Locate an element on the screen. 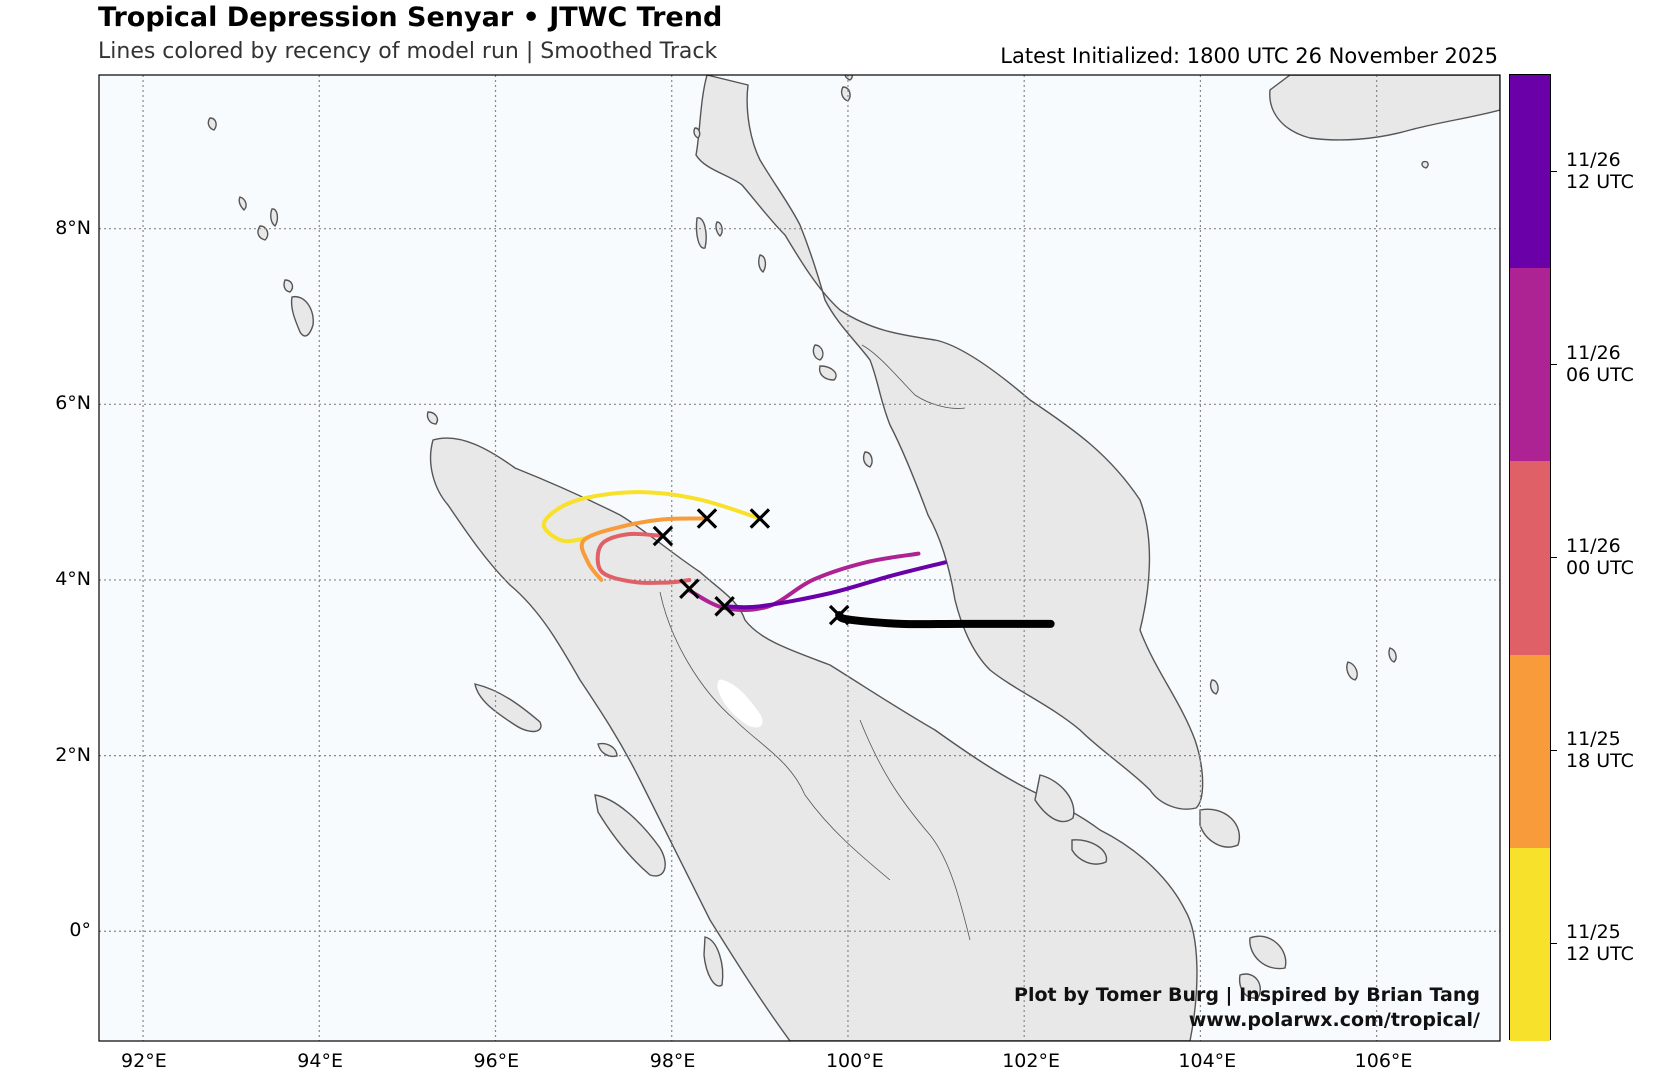 The height and width of the screenshot is (1072, 1662). colorbar-label: 11/25 18 UTC is located at coordinates (1600, 750).